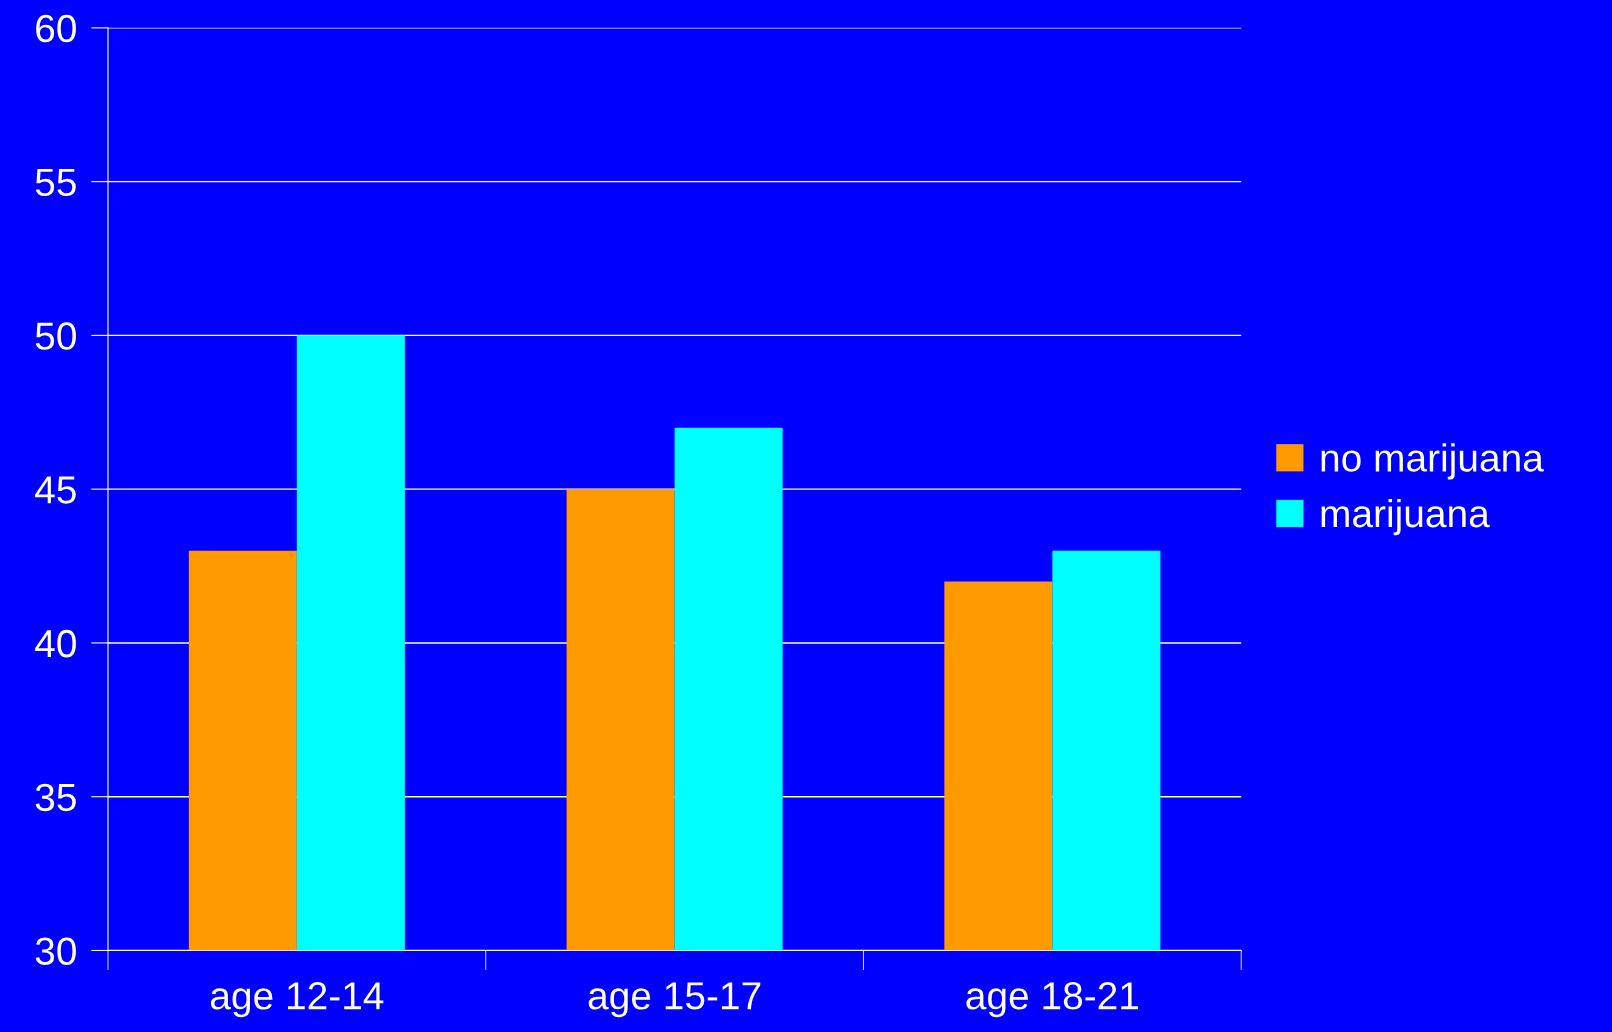 The width and height of the screenshot is (1612, 1032). Describe the element at coordinates (1405, 517) in the screenshot. I see `legend-label: marijuana` at that location.